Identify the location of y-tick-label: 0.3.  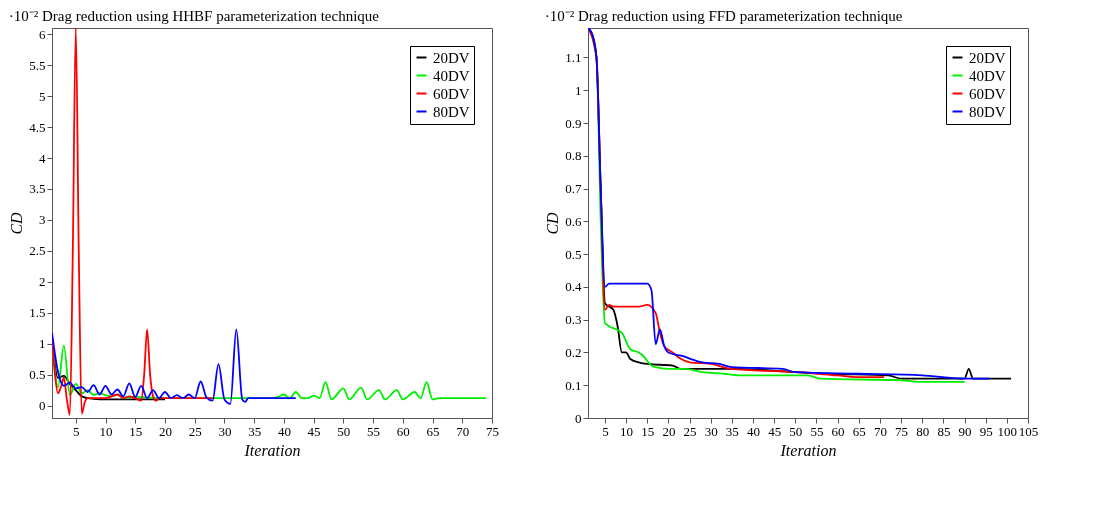
(573, 320).